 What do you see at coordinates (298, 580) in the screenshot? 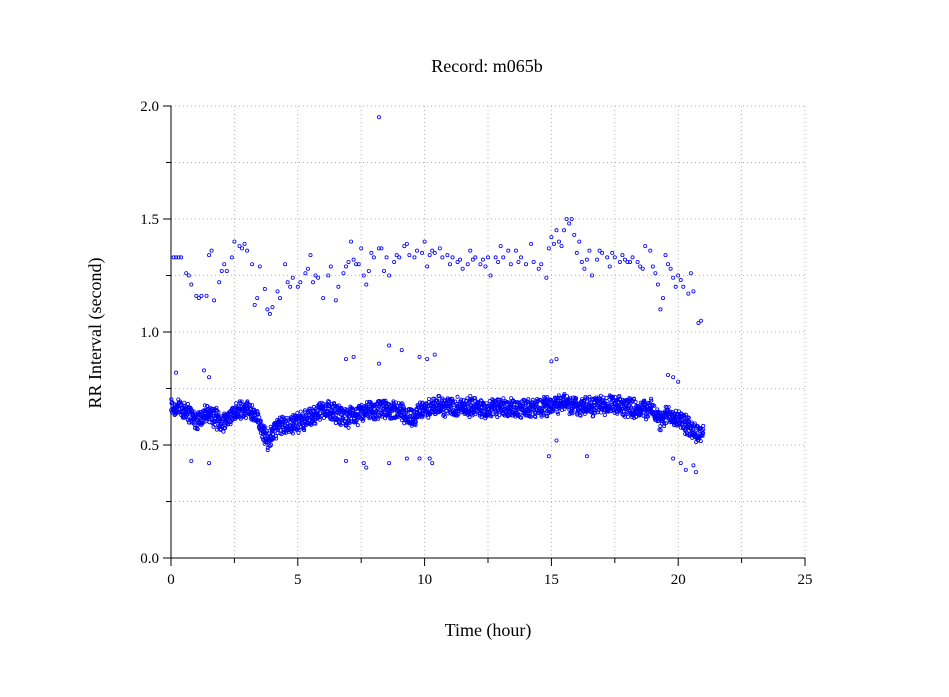
I see `x-tick-label: 5` at bounding box center [298, 580].